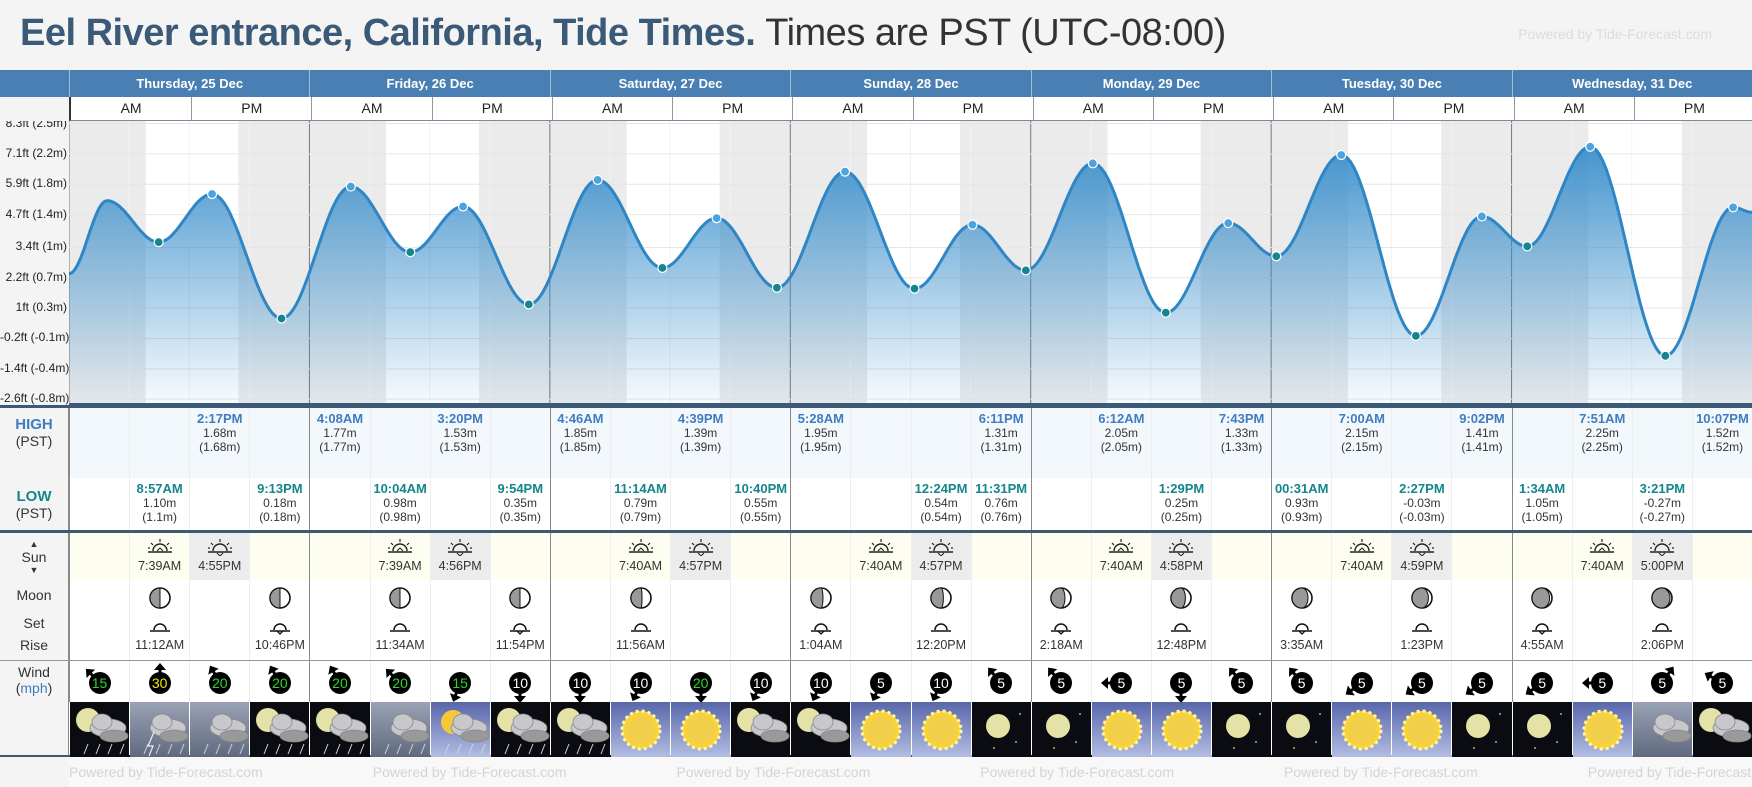 Image resolution: width=1752 pixels, height=787 pixels. What do you see at coordinates (580, 683) in the screenshot?
I see `wind-speed: 10` at bounding box center [580, 683].